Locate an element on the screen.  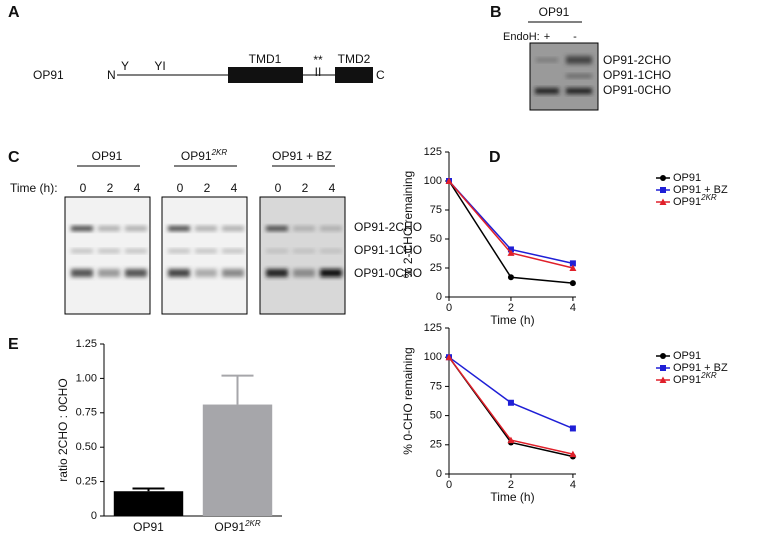
group-label: OP91 + BZ is located at coordinates (302, 156).